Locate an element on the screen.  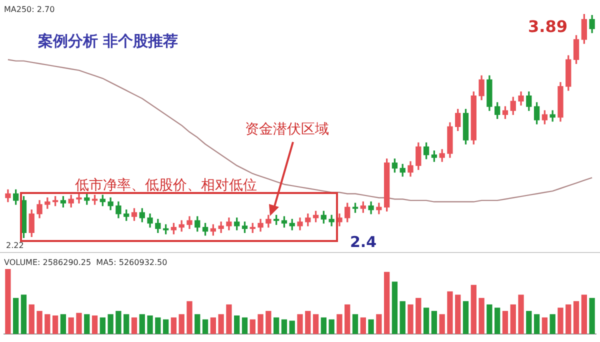
annotation: MA250: 2.70 is located at coordinates (29, 9).